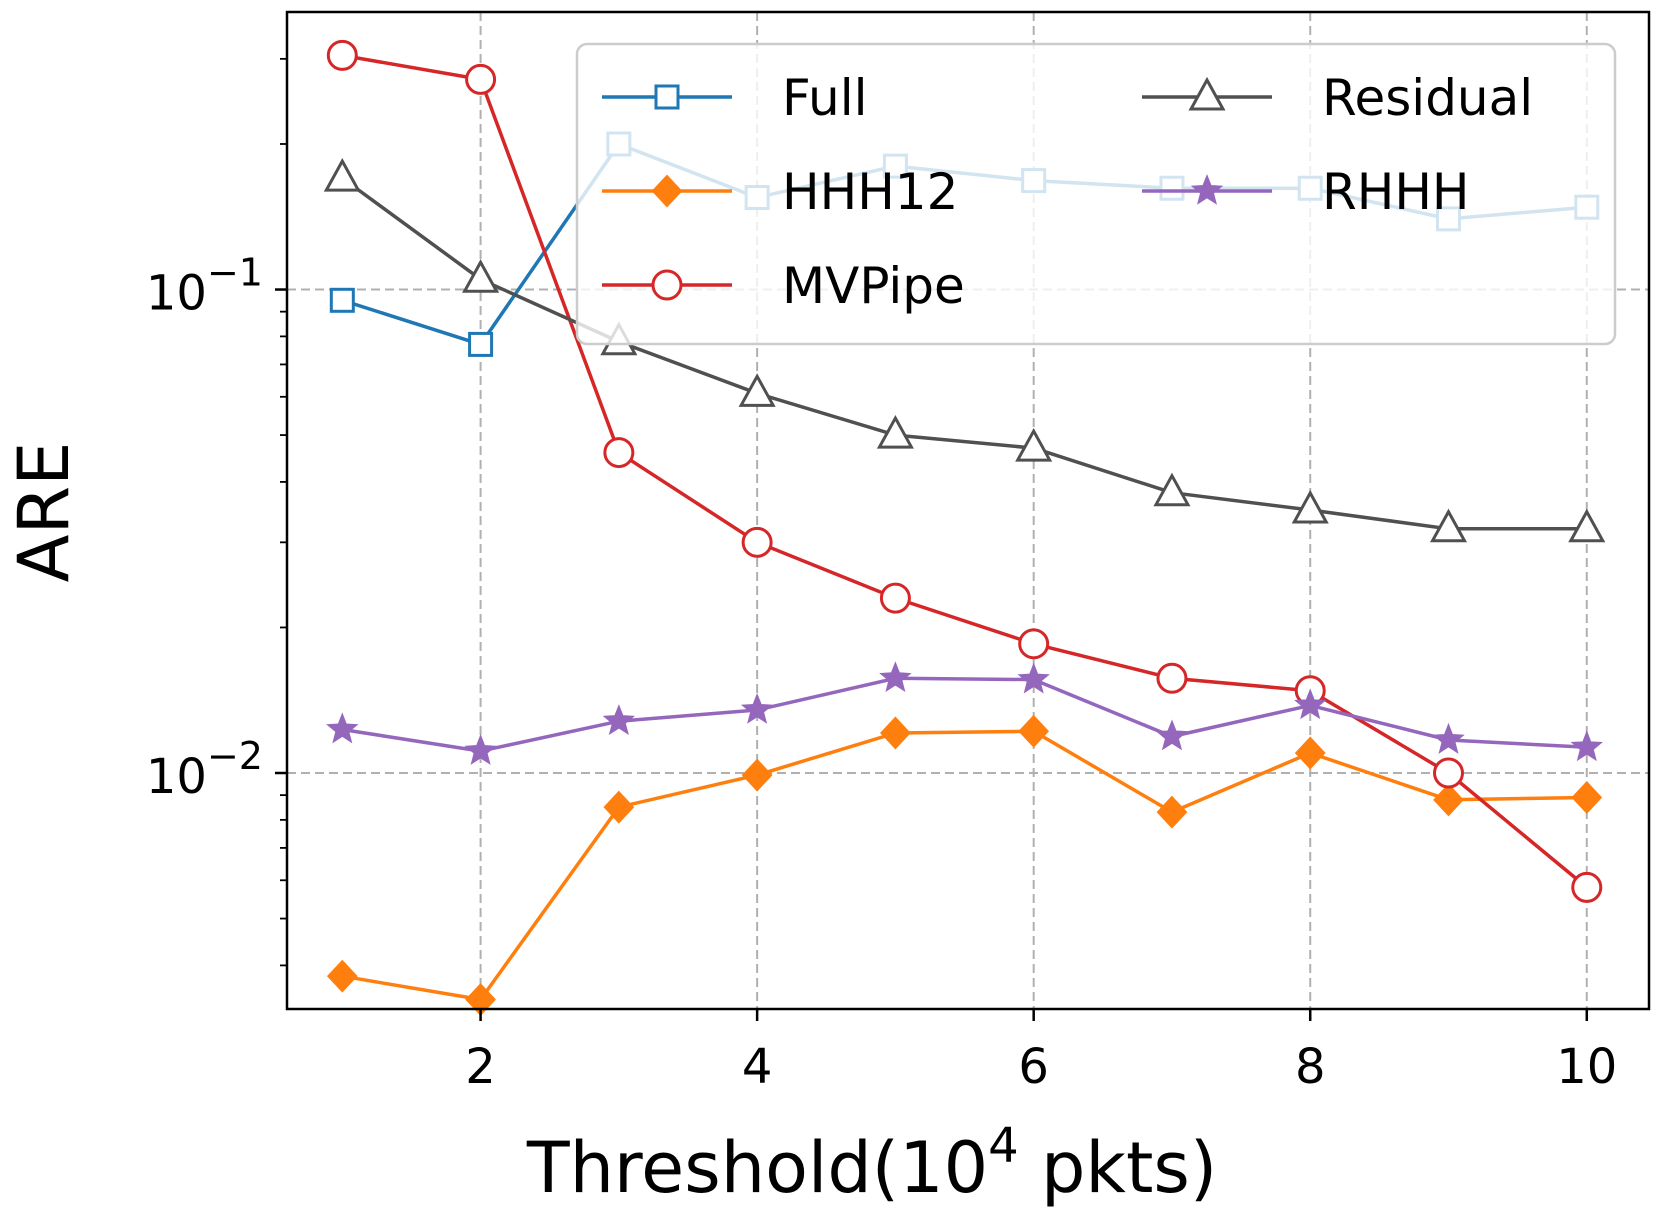  I want to click on y-axis-title: ARE, so click(44, 512).